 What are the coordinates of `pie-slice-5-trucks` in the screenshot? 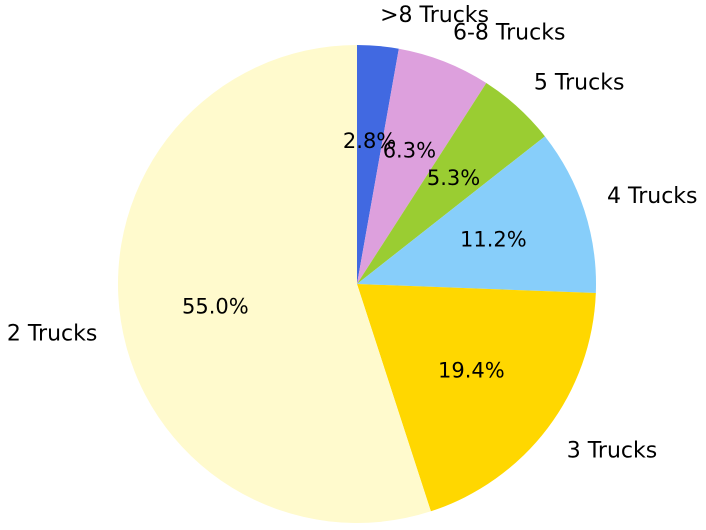 It's located at (451, 183).